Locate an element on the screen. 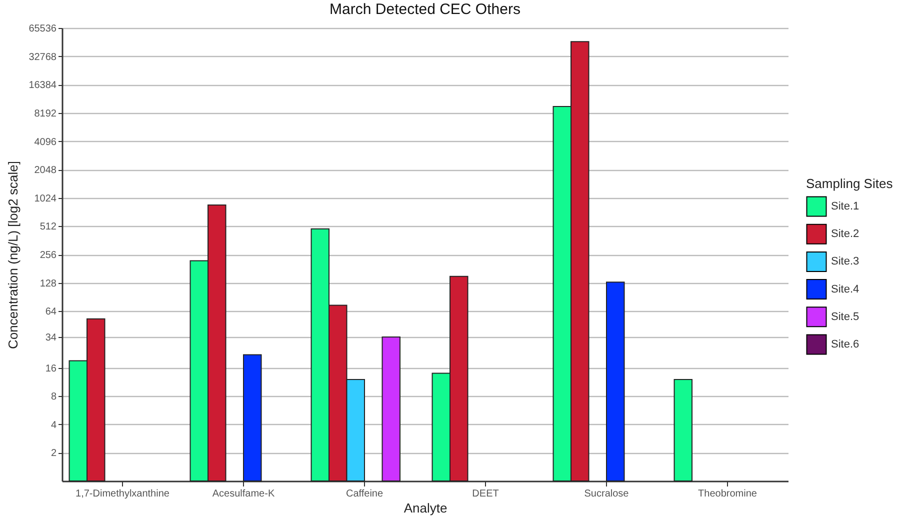 This screenshot has width=897, height=519. x-tick-label: Acesulfame-K is located at coordinates (243, 494).